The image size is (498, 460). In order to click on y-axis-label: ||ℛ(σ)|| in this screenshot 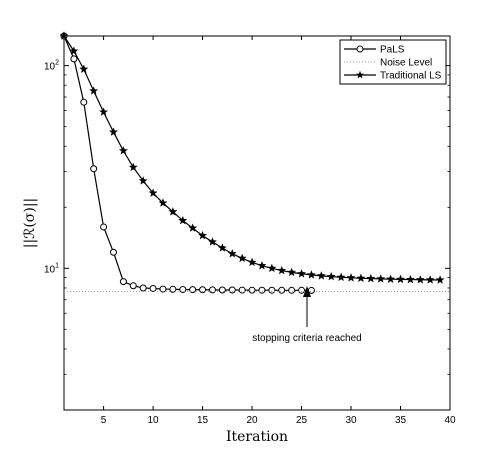, I will do `click(30, 223)`.